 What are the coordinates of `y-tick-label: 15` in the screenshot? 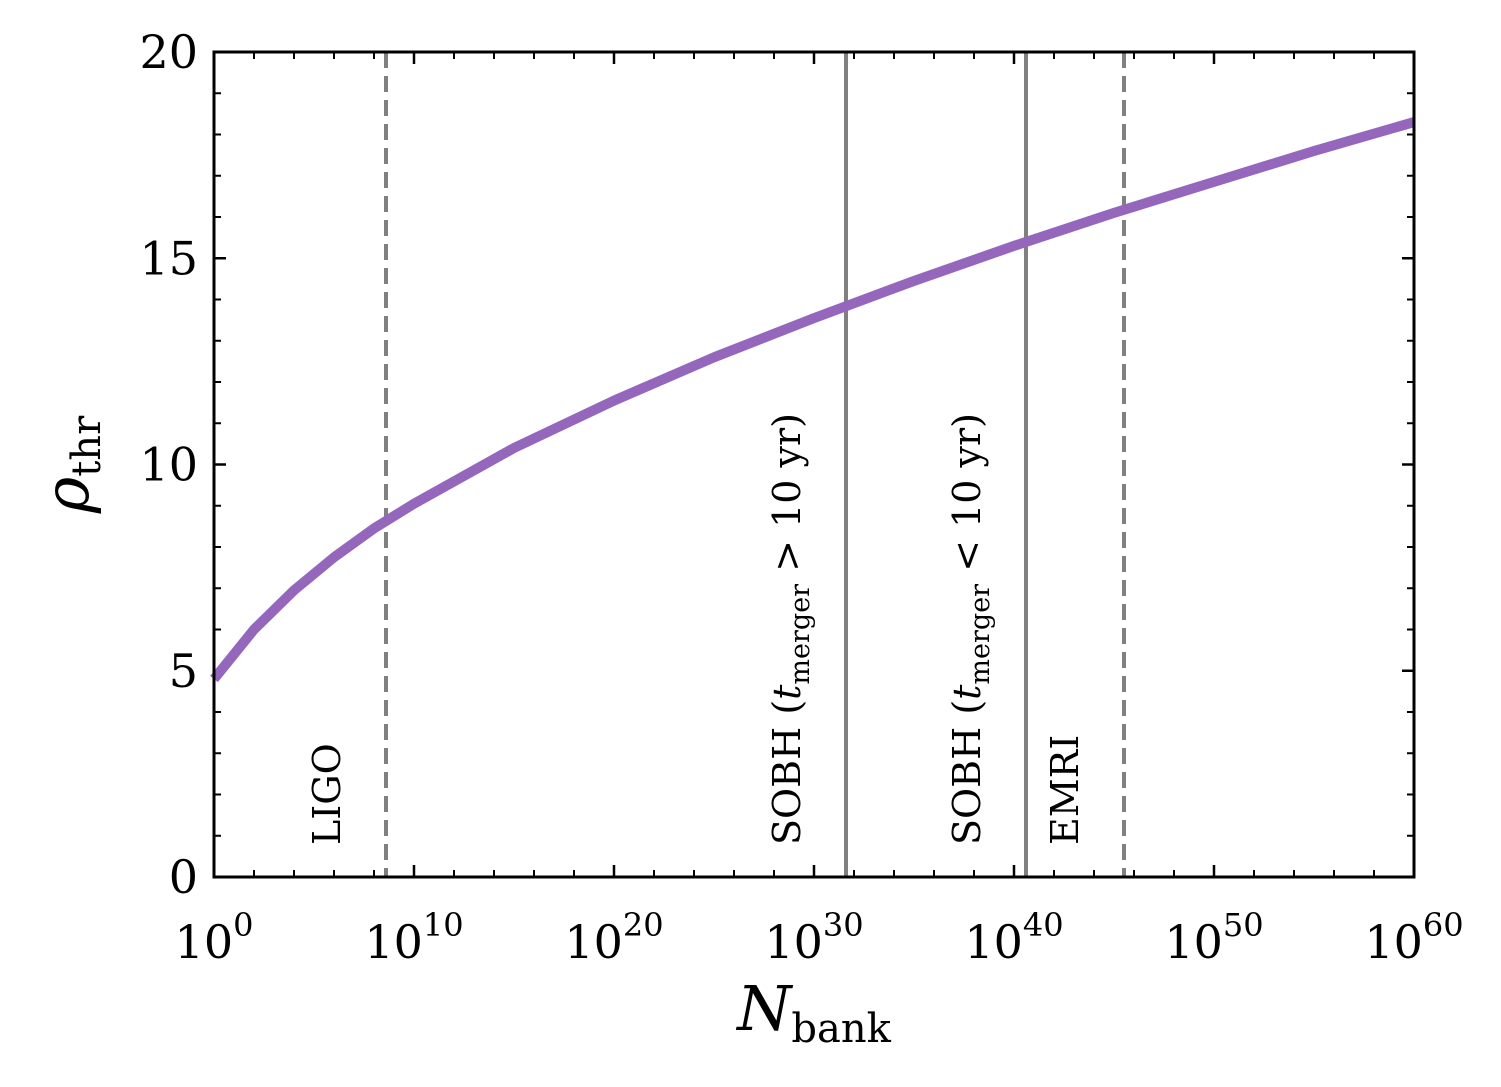 It's located at (168, 258).